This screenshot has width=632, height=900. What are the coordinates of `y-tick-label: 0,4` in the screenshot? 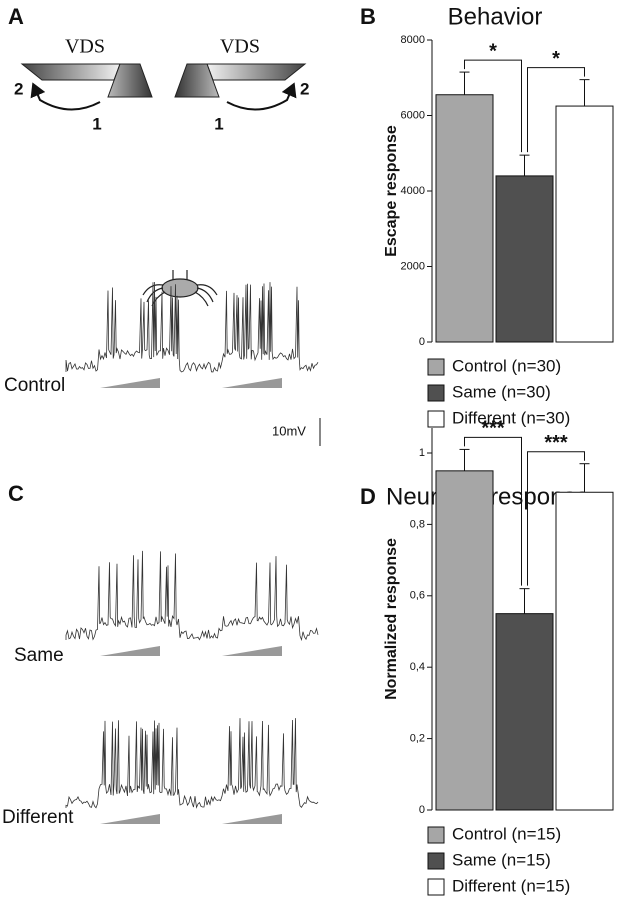 It's located at (417, 667).